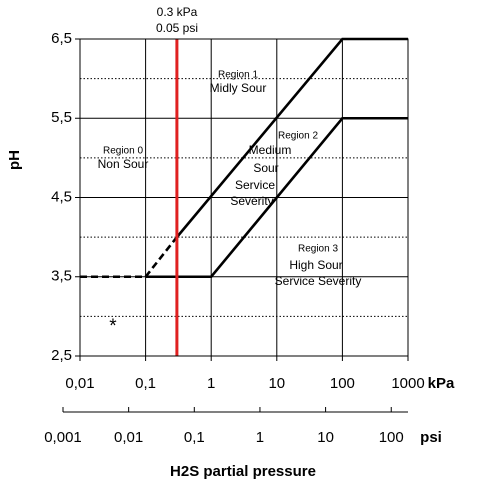 The image size is (489, 485). Describe the element at coordinates (238, 88) in the screenshot. I see `annotation: Midly Sour` at that location.